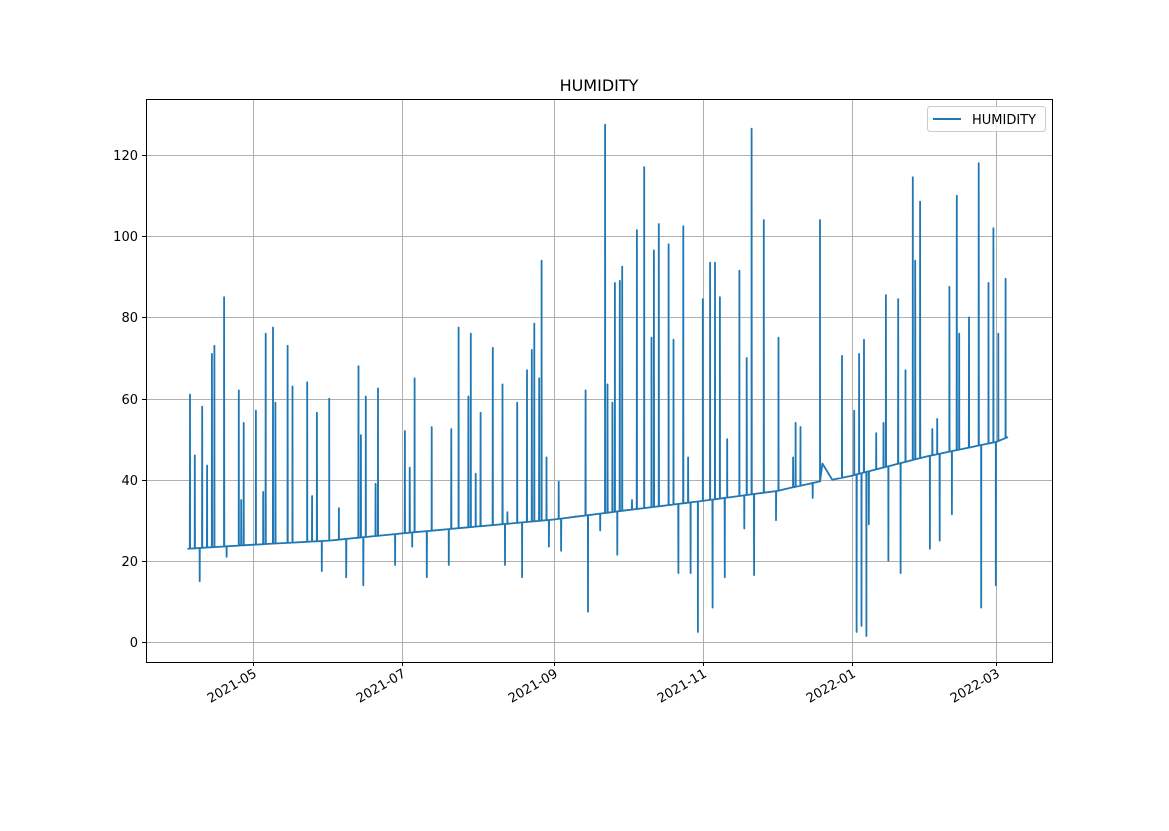  Describe the element at coordinates (129, 400) in the screenshot. I see `y-tick-label: 60` at that location.